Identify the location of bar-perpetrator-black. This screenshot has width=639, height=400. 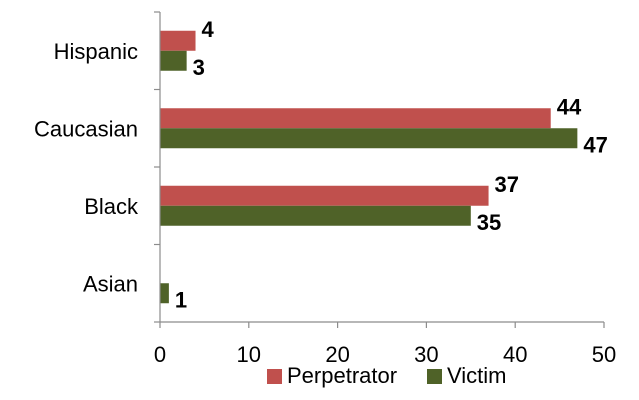
(324, 195).